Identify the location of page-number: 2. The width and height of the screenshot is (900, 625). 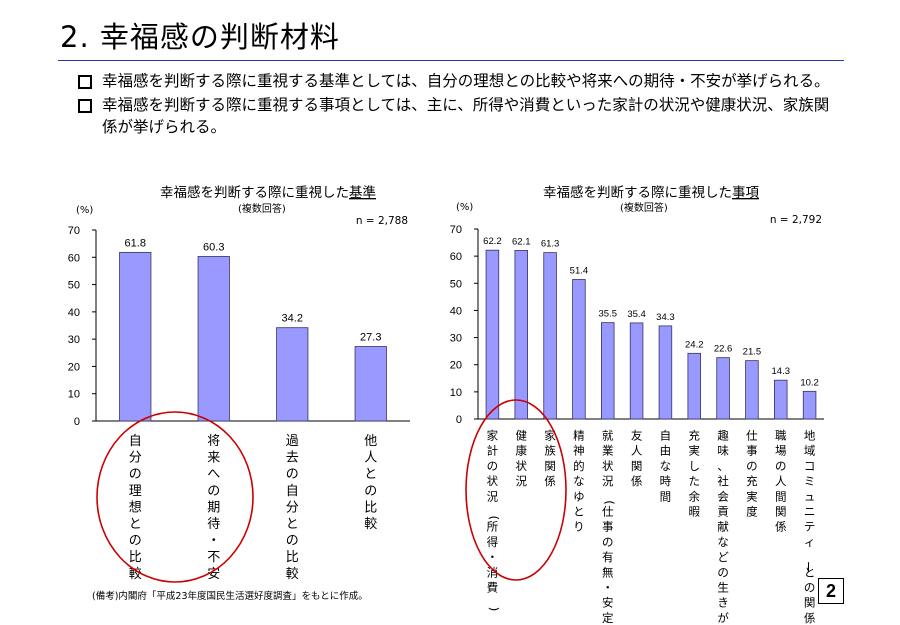
(831, 591).